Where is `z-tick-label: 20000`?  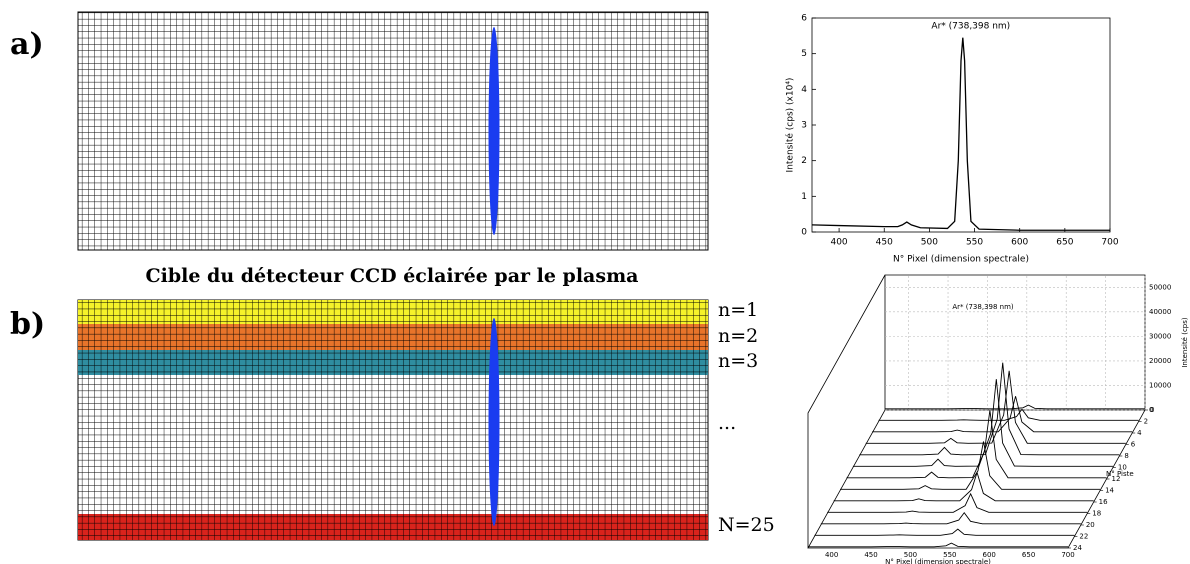
z-tick-label: 20000 is located at coordinates (1160, 361).